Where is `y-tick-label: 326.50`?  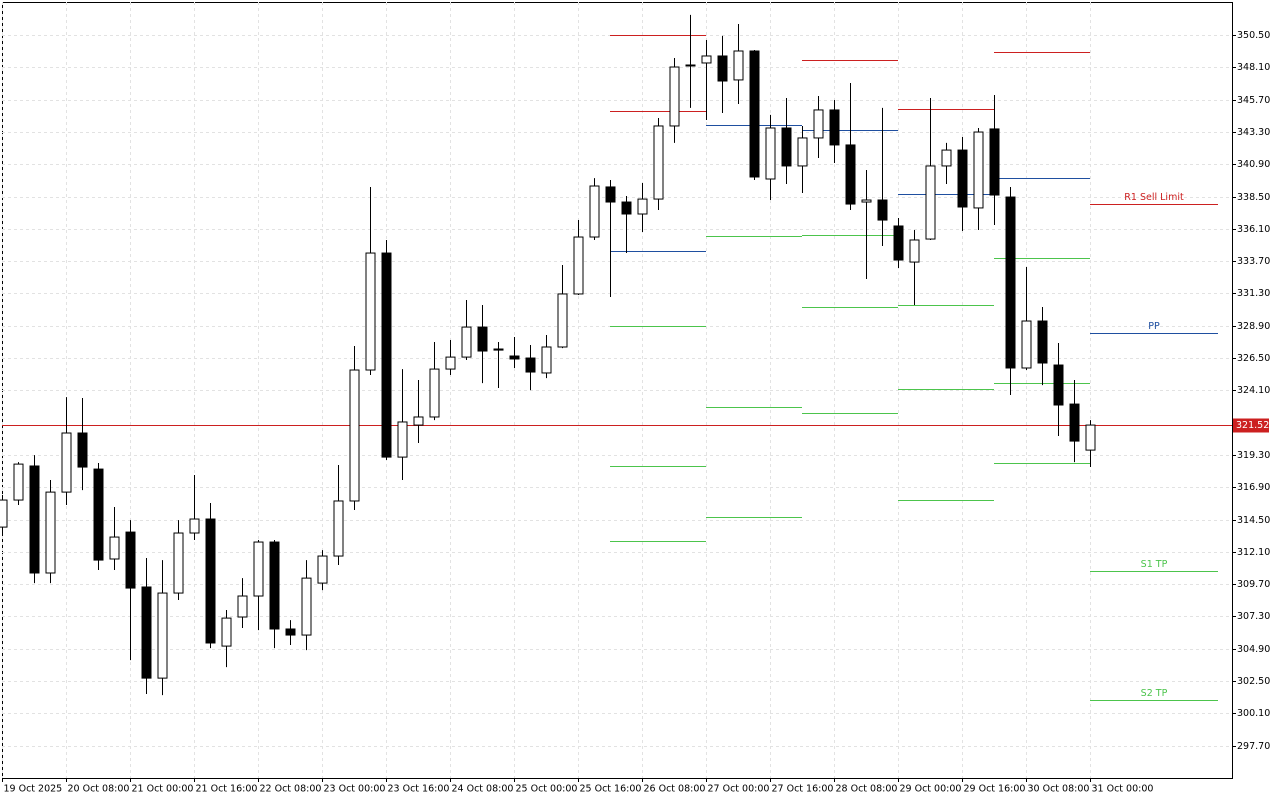 y-tick-label: 326.50 is located at coordinates (1253, 358).